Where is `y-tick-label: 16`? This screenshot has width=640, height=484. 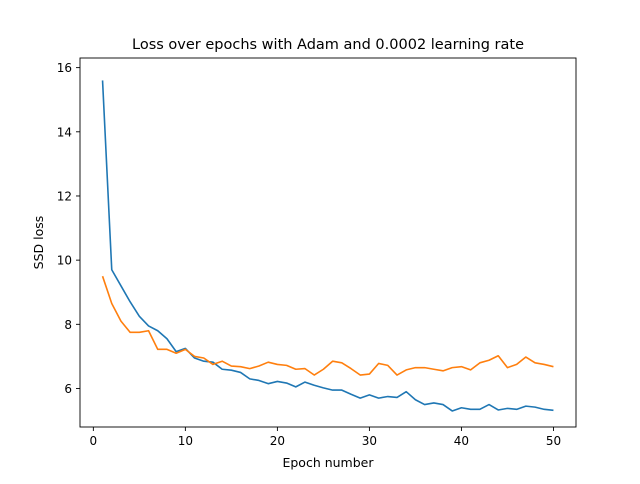
y-tick-label: 16 is located at coordinates (64, 68).